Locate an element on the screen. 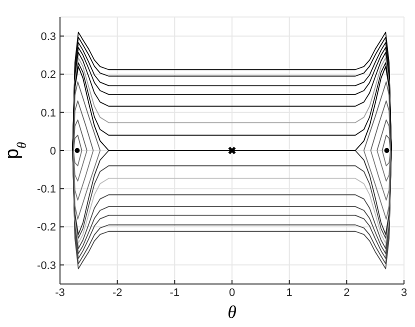 Image resolution: width=415 pixels, height=327 pixels. y-tick-label: 0.1 is located at coordinates (48, 113).